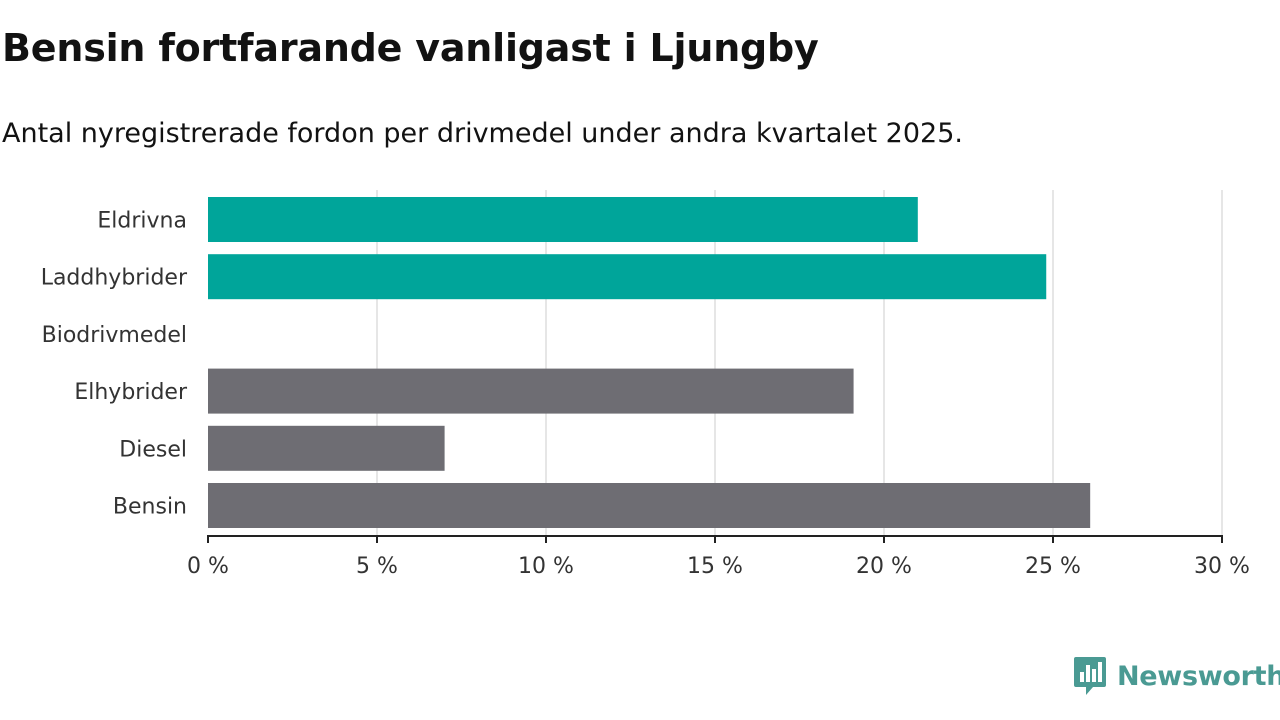 This screenshot has width=1280, height=720. I want to click on newsworthy-logo-icon, so click(1090, 676).